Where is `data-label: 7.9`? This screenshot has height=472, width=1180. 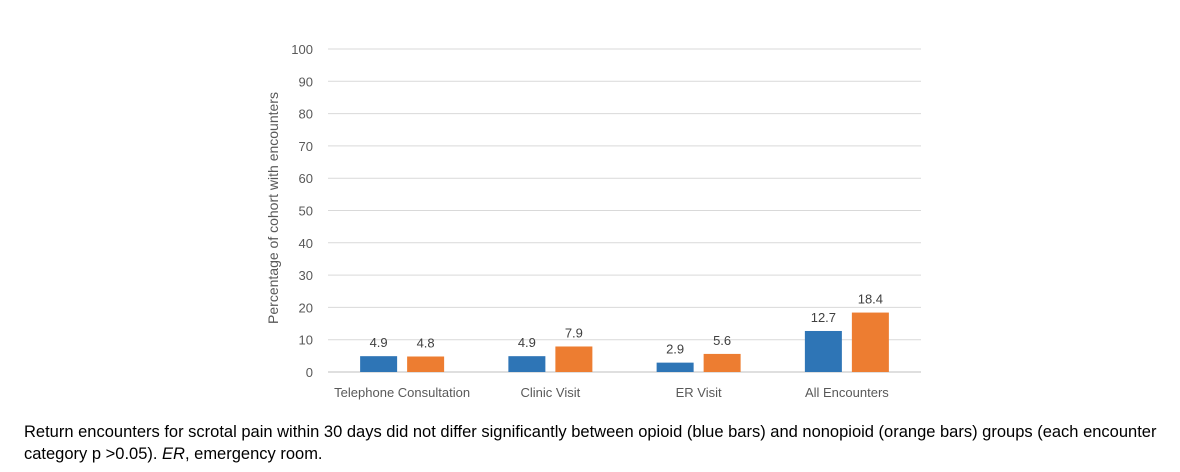 data-label: 7.9 is located at coordinates (574, 332).